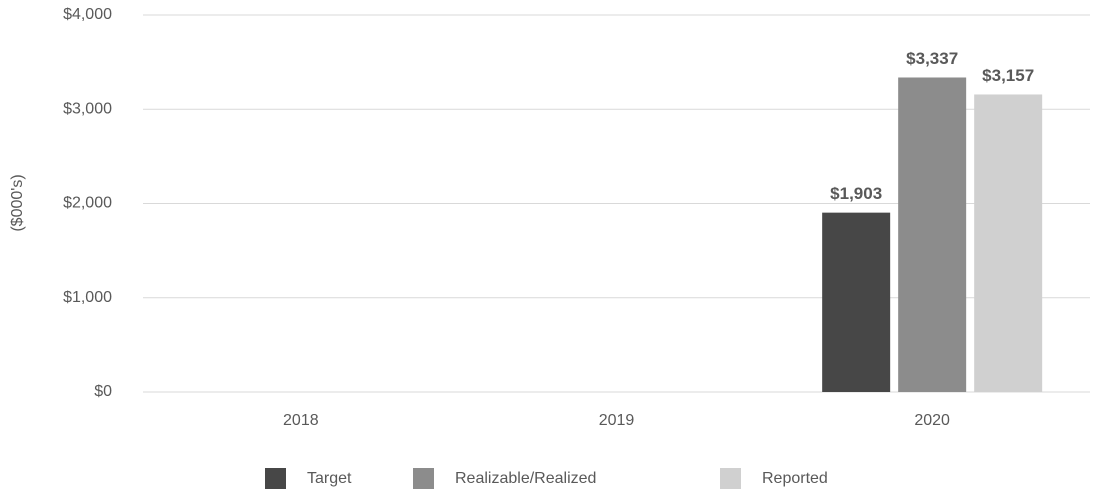  What do you see at coordinates (856, 193) in the screenshot?
I see `value-label: $1,903` at bounding box center [856, 193].